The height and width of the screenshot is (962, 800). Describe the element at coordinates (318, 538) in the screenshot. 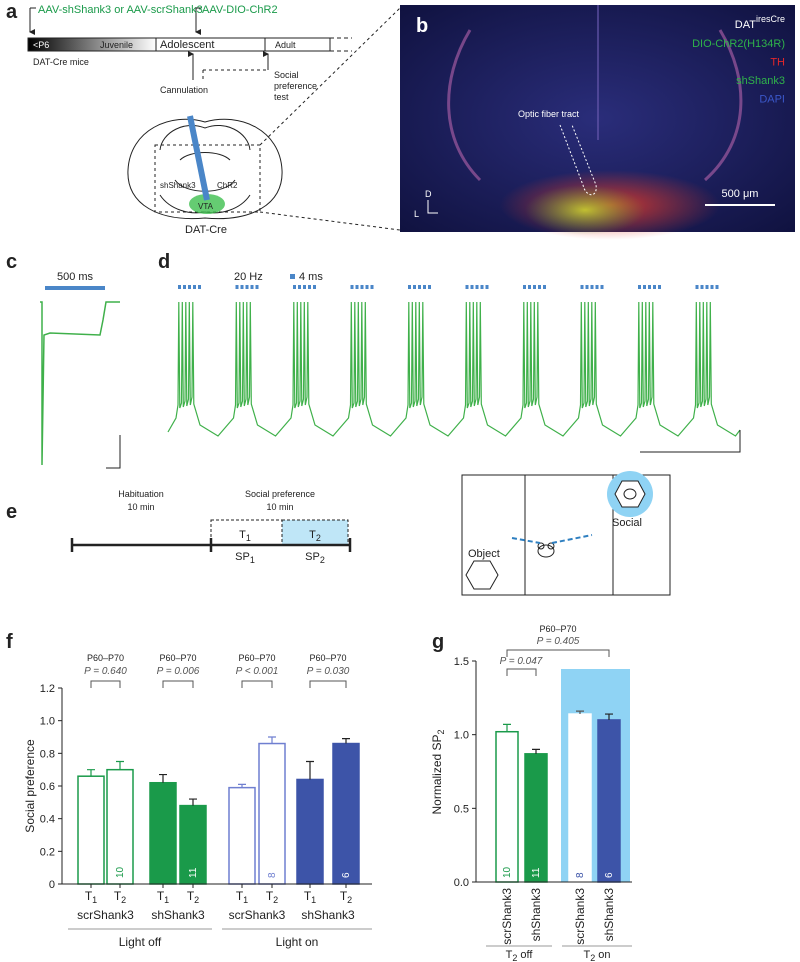

I see `epoch-sub: 2` at that location.